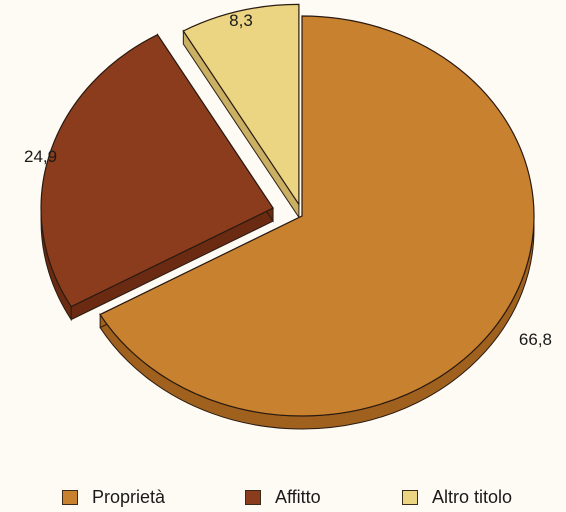  Describe the element at coordinates (410, 497) in the screenshot. I see `legend-swatch-altro-titolo` at that location.